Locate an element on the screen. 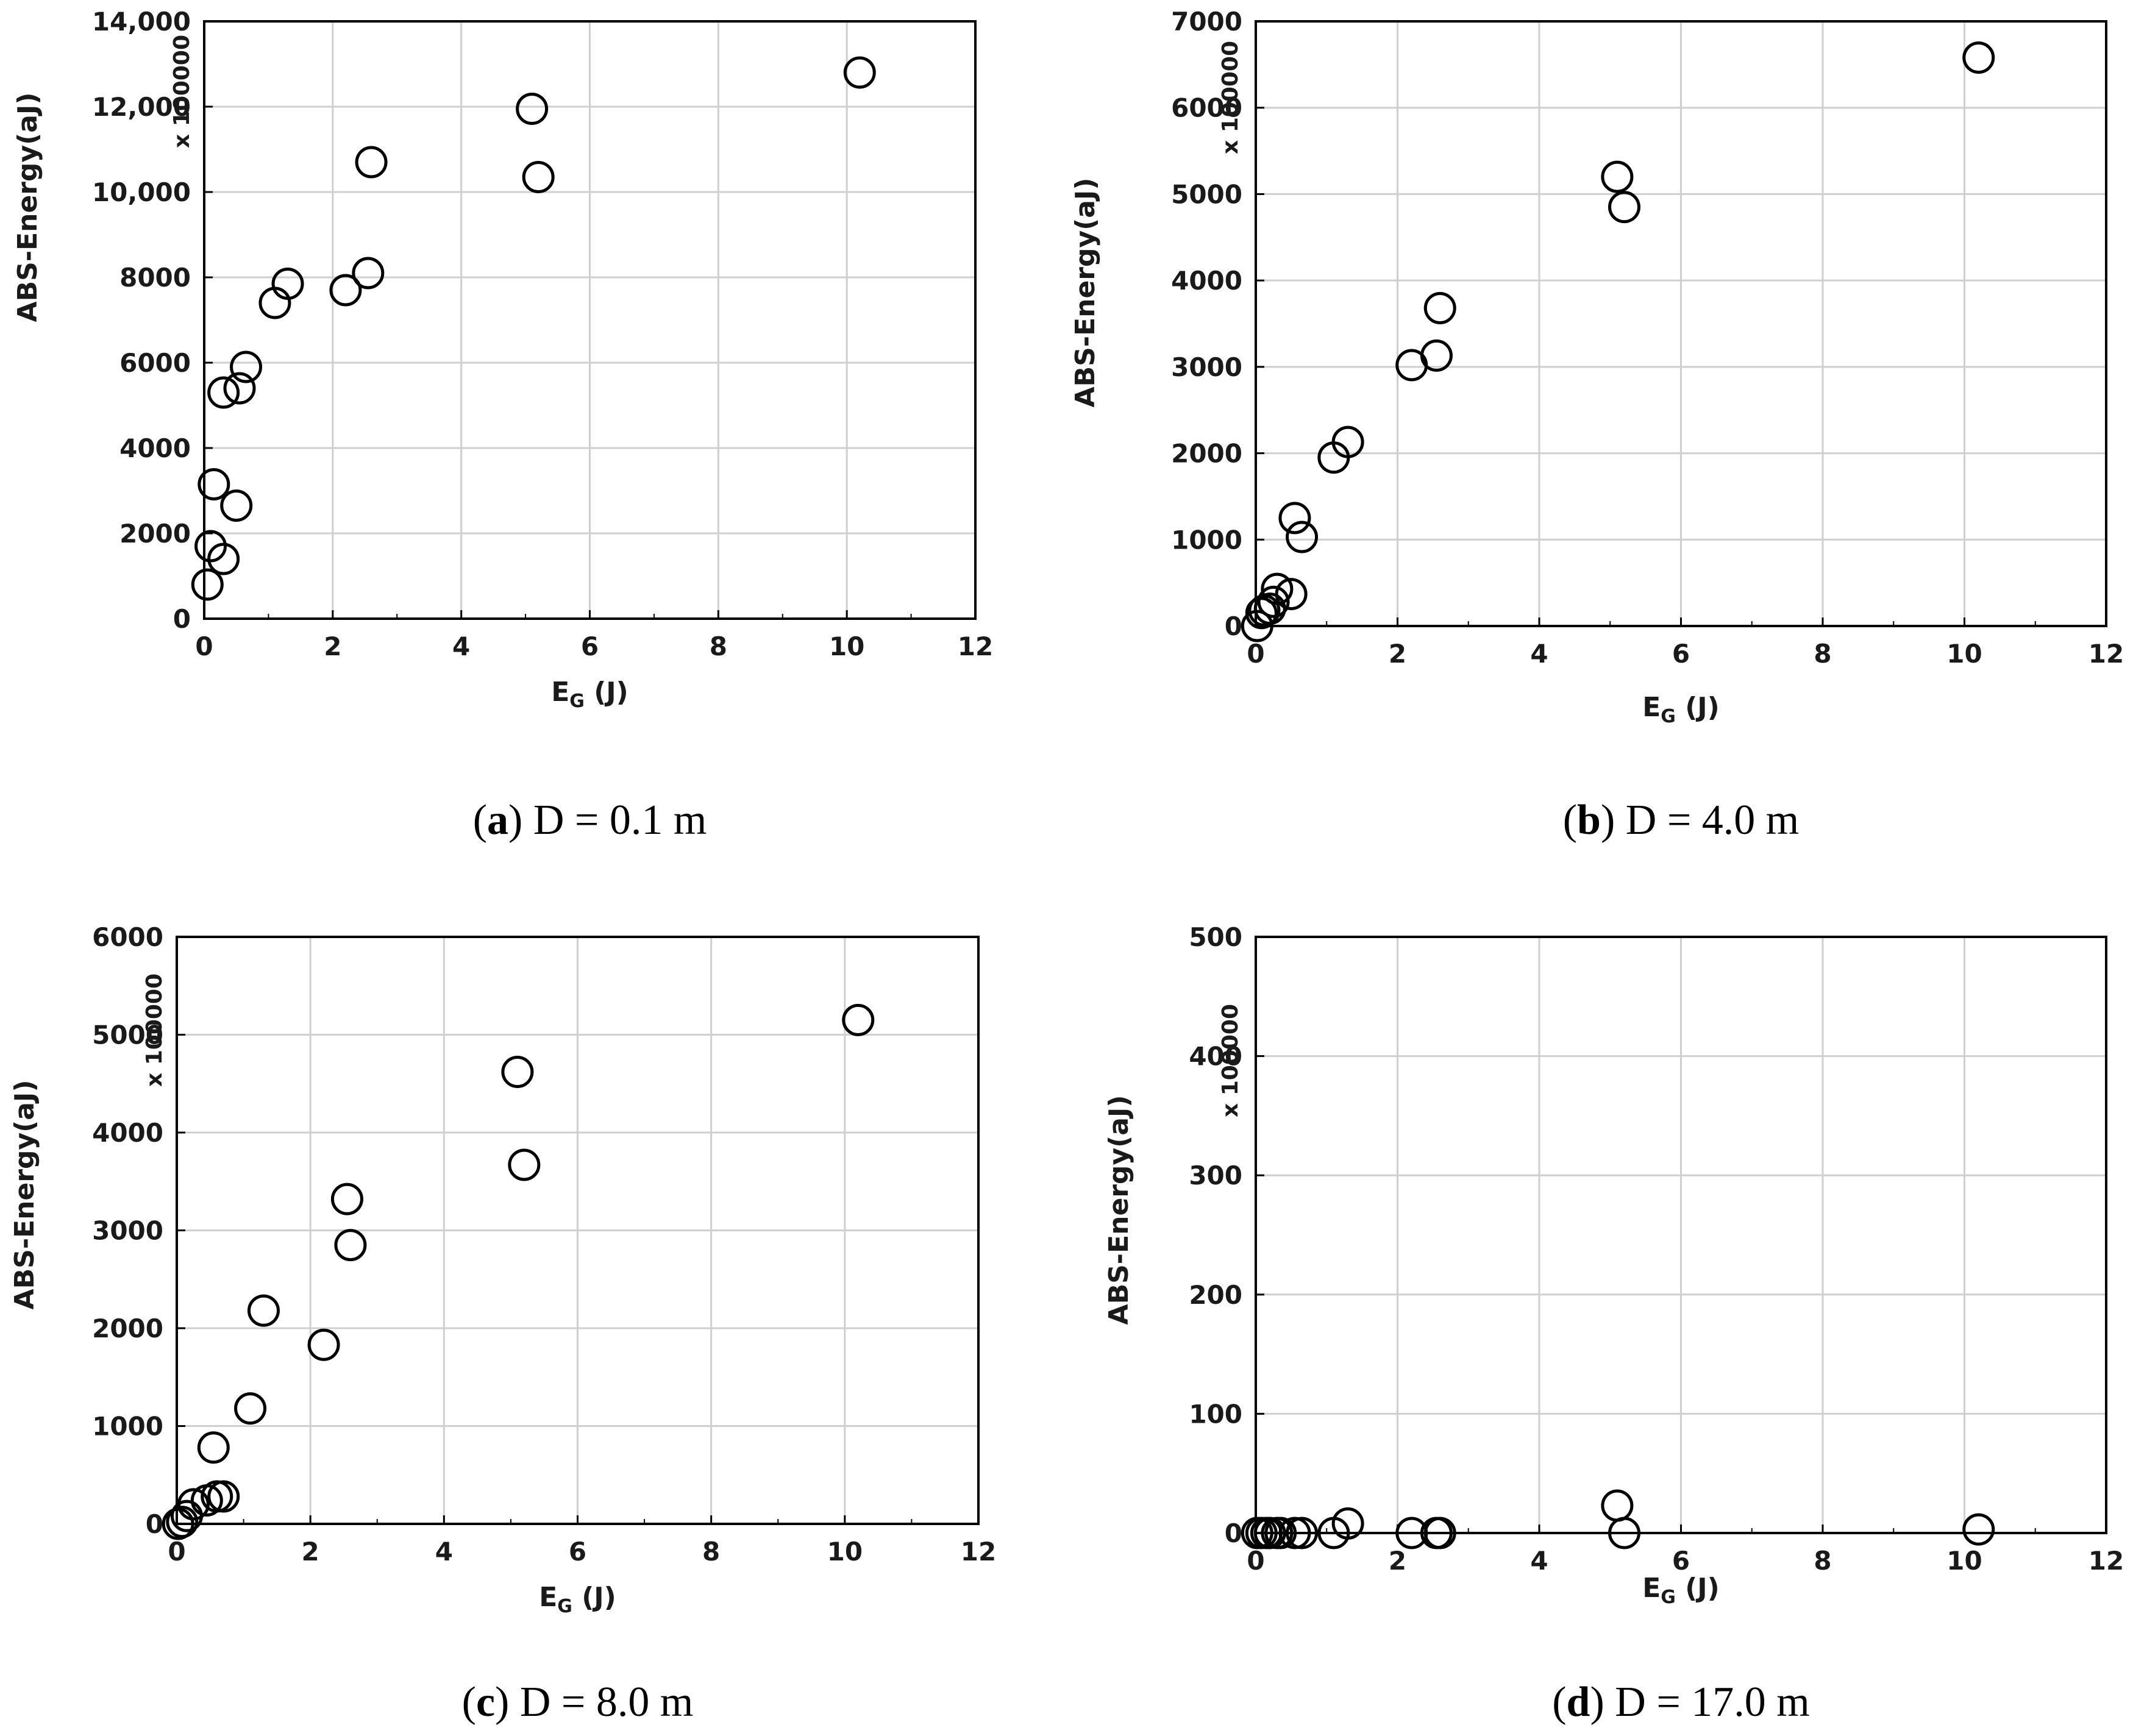 The width and height of the screenshot is (2133, 1736). panel-caption: (c) D = 8.0 m is located at coordinates (578, 1702).